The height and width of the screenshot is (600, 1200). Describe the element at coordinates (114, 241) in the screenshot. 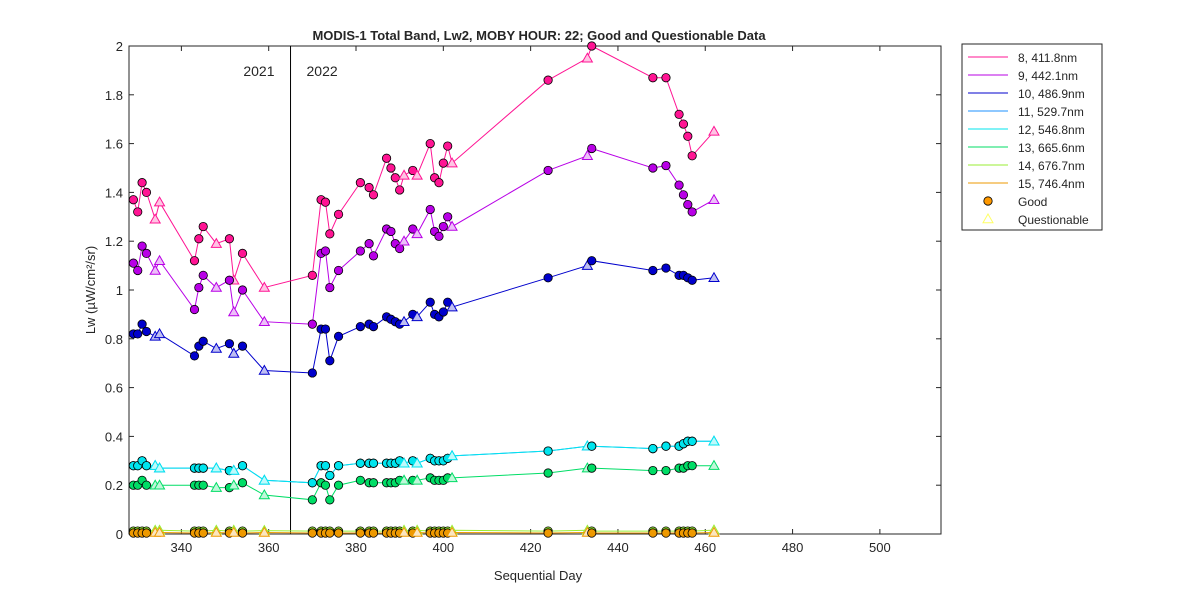

I see `y-tick-label: 1.2` at that location.